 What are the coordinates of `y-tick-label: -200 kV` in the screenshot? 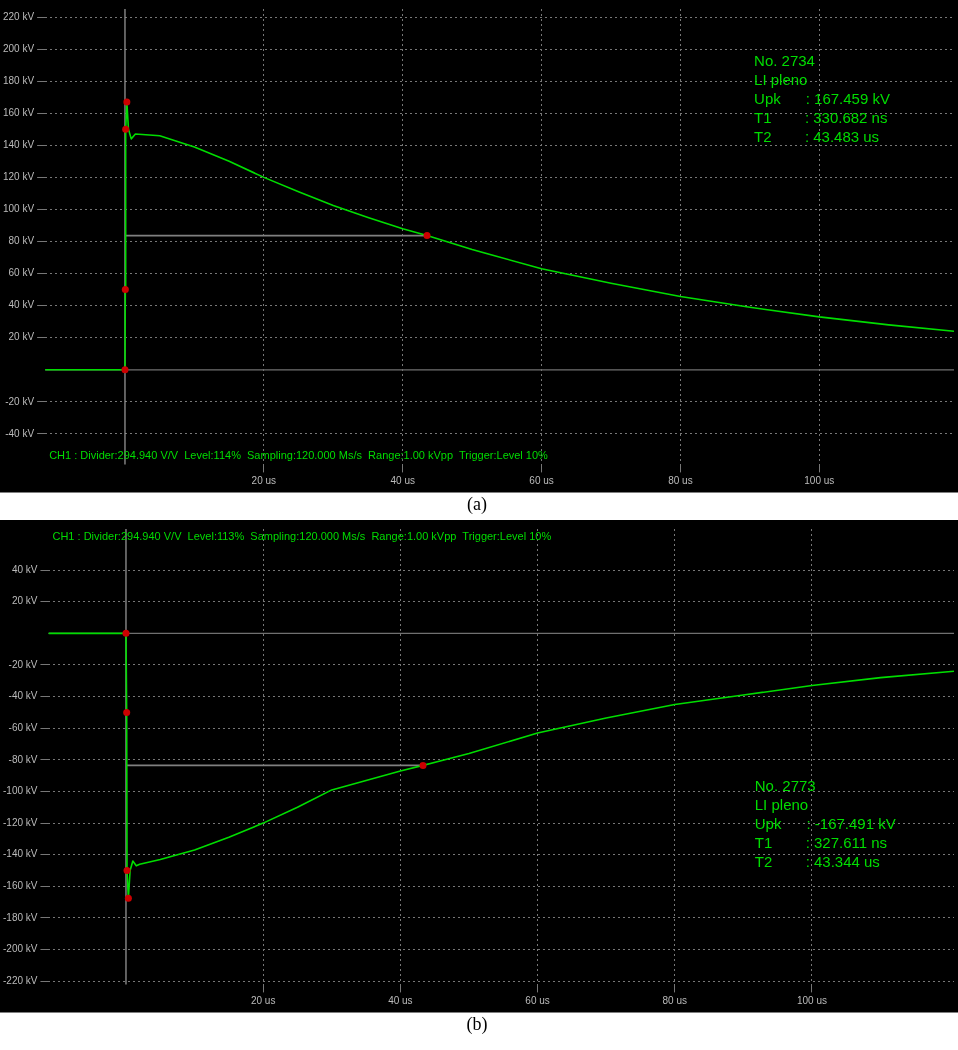 It's located at (20, 949).